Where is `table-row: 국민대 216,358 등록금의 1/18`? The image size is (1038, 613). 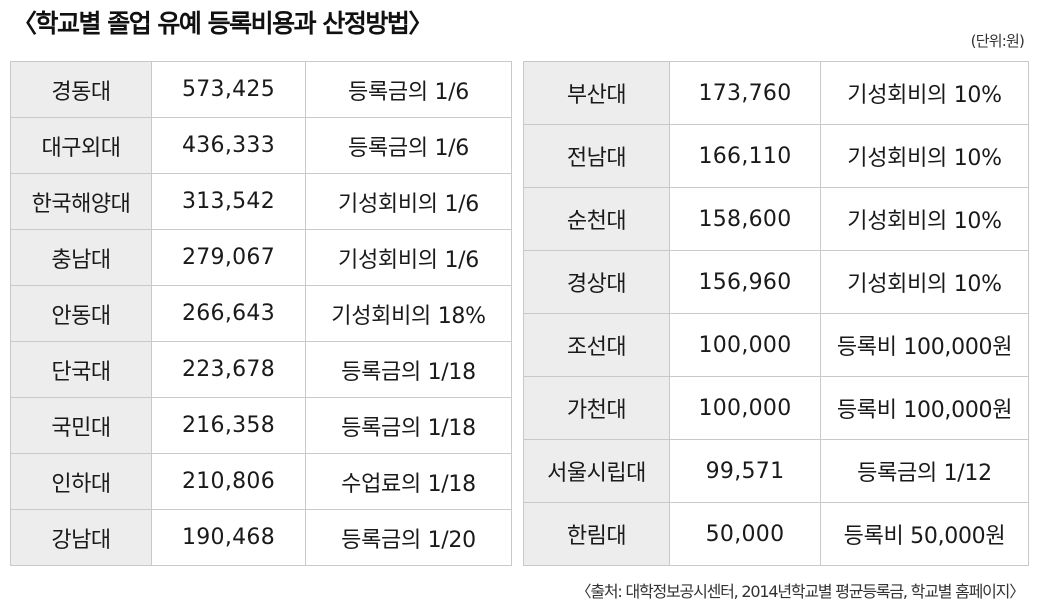 table-row: 국민대 216,358 등록금의 1/18 is located at coordinates (261, 425).